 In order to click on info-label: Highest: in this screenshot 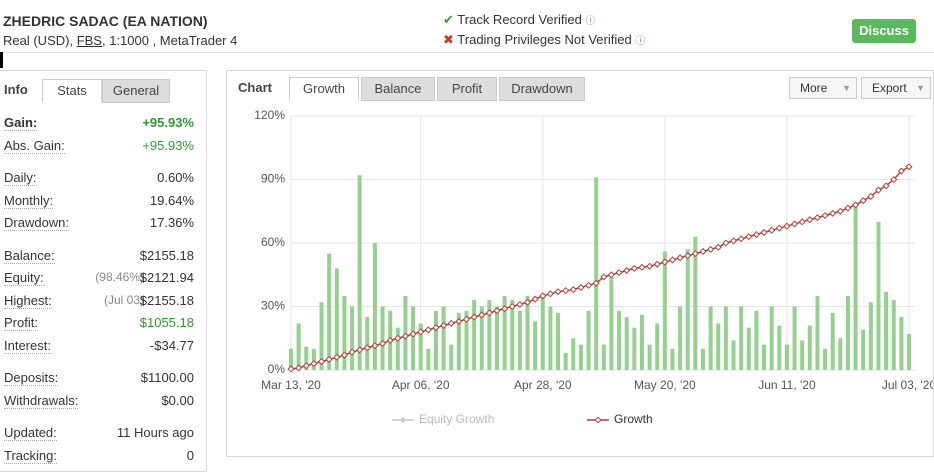, I will do `click(28, 300)`.